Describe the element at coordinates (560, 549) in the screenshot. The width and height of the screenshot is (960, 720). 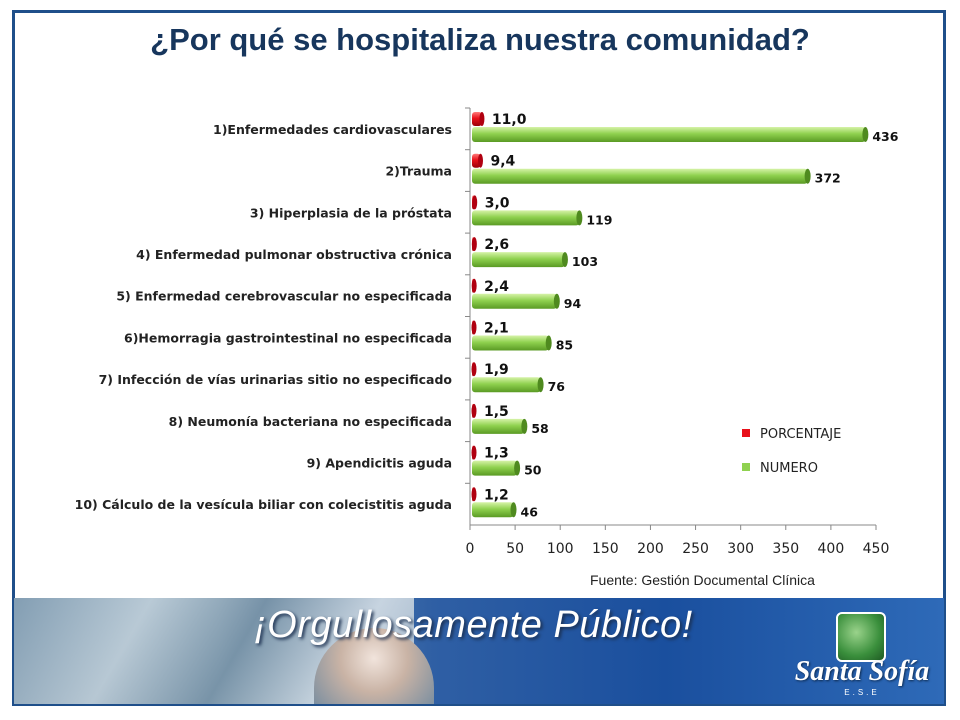
I see `x-tick-label: 100` at that location.